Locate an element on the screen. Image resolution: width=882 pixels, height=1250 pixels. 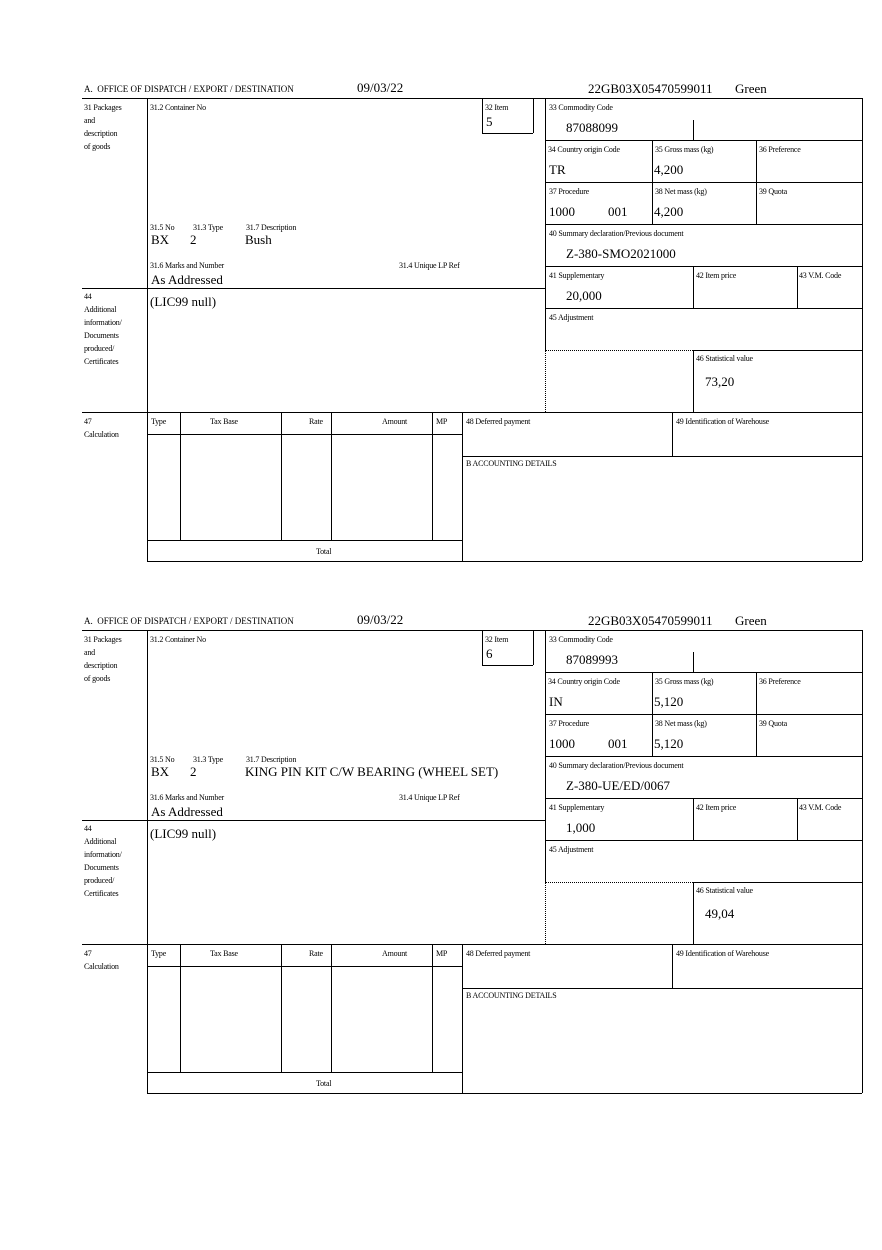
container-no-label: 31.2 Container No is located at coordinates (178, 639).